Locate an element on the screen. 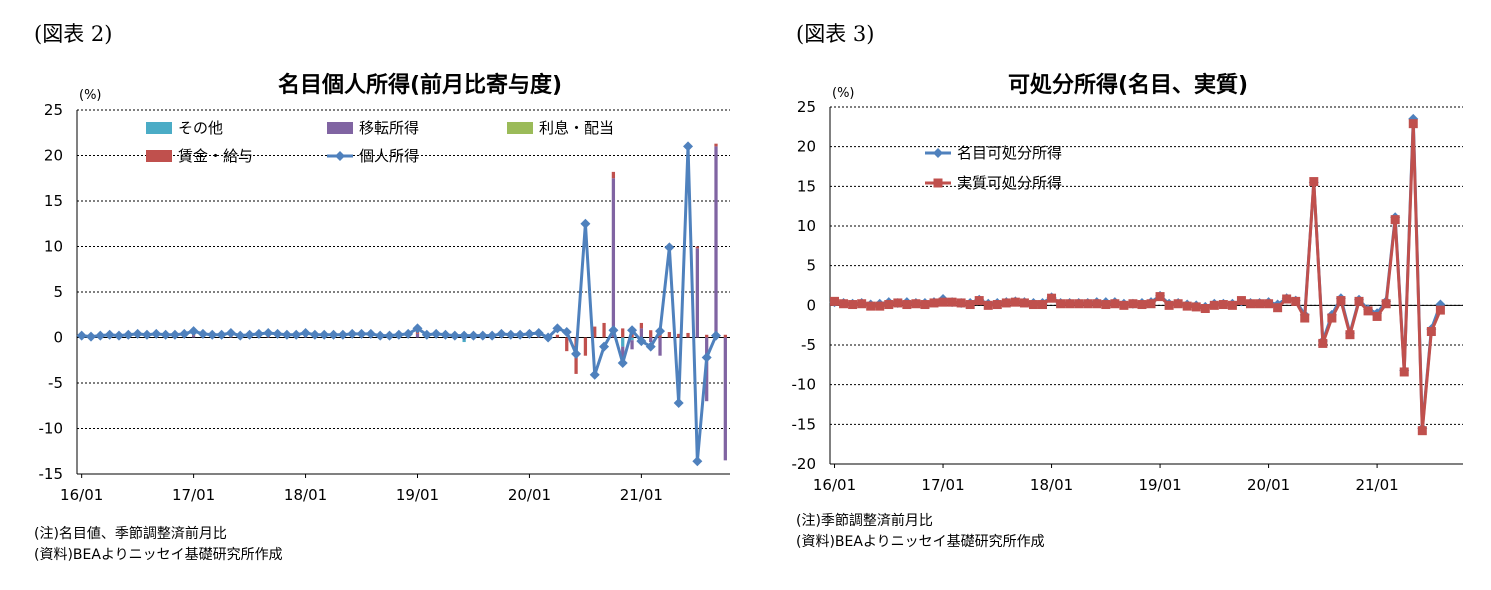 This screenshot has height=590, width=1491. legend-swatch-other is located at coordinates (159, 128).